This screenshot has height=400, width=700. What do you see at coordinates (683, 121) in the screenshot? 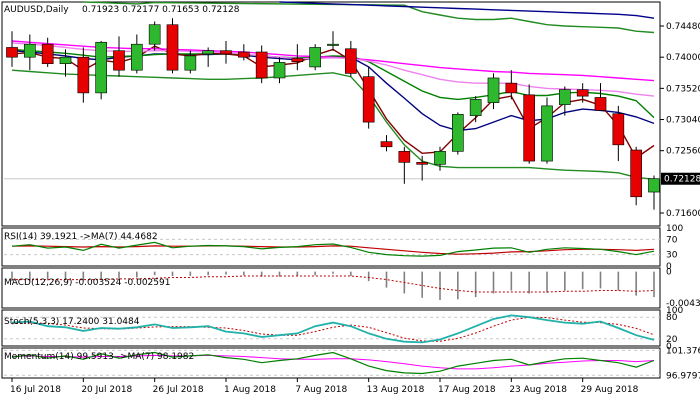
I see `price-tick-label: 0.73040` at bounding box center [683, 121].